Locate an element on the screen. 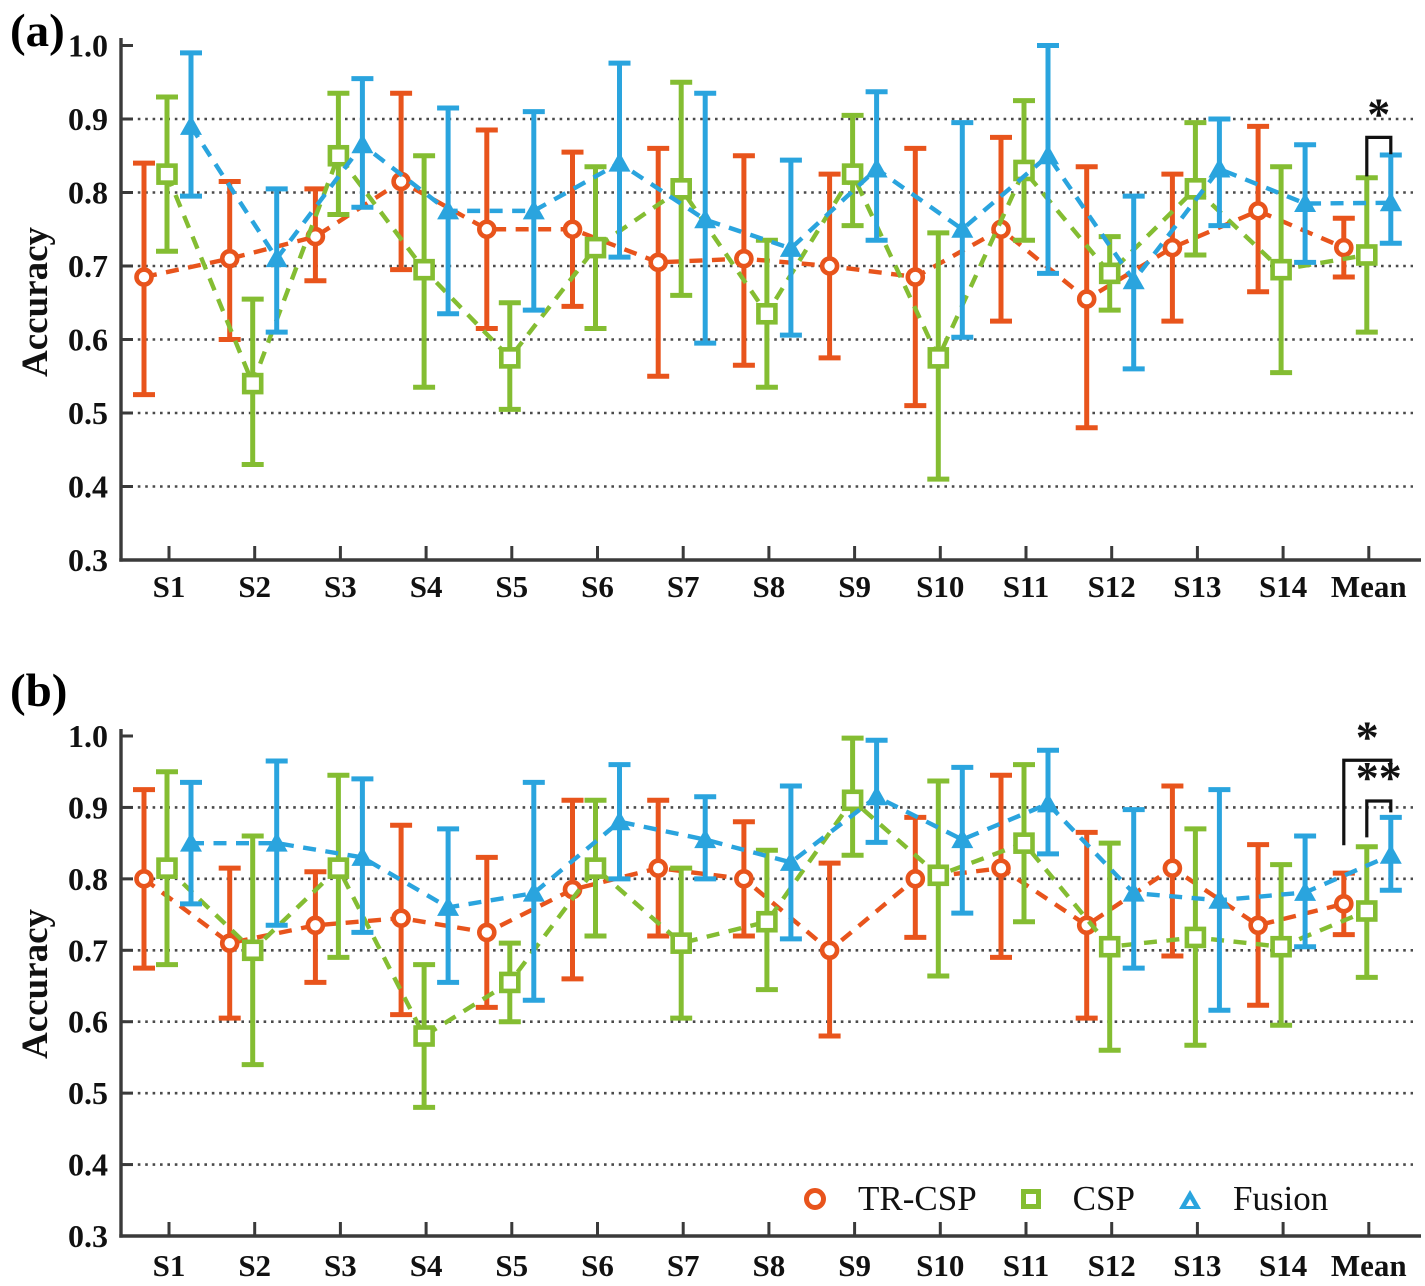 The image size is (1425, 1286). panel-b-xtick-S7: S7 is located at coordinates (683, 1265).